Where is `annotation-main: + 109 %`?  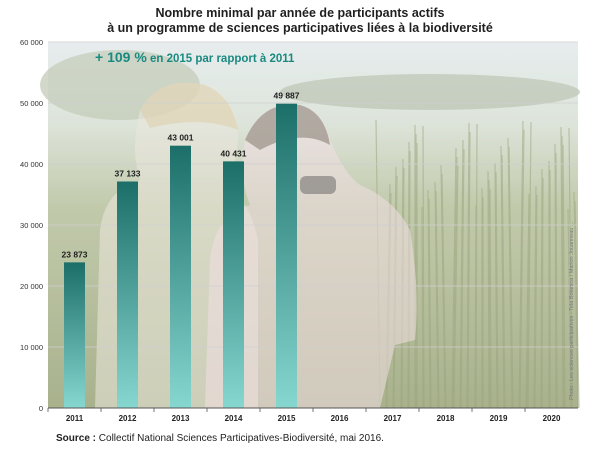 annotation-main: + 109 % is located at coordinates (121, 57).